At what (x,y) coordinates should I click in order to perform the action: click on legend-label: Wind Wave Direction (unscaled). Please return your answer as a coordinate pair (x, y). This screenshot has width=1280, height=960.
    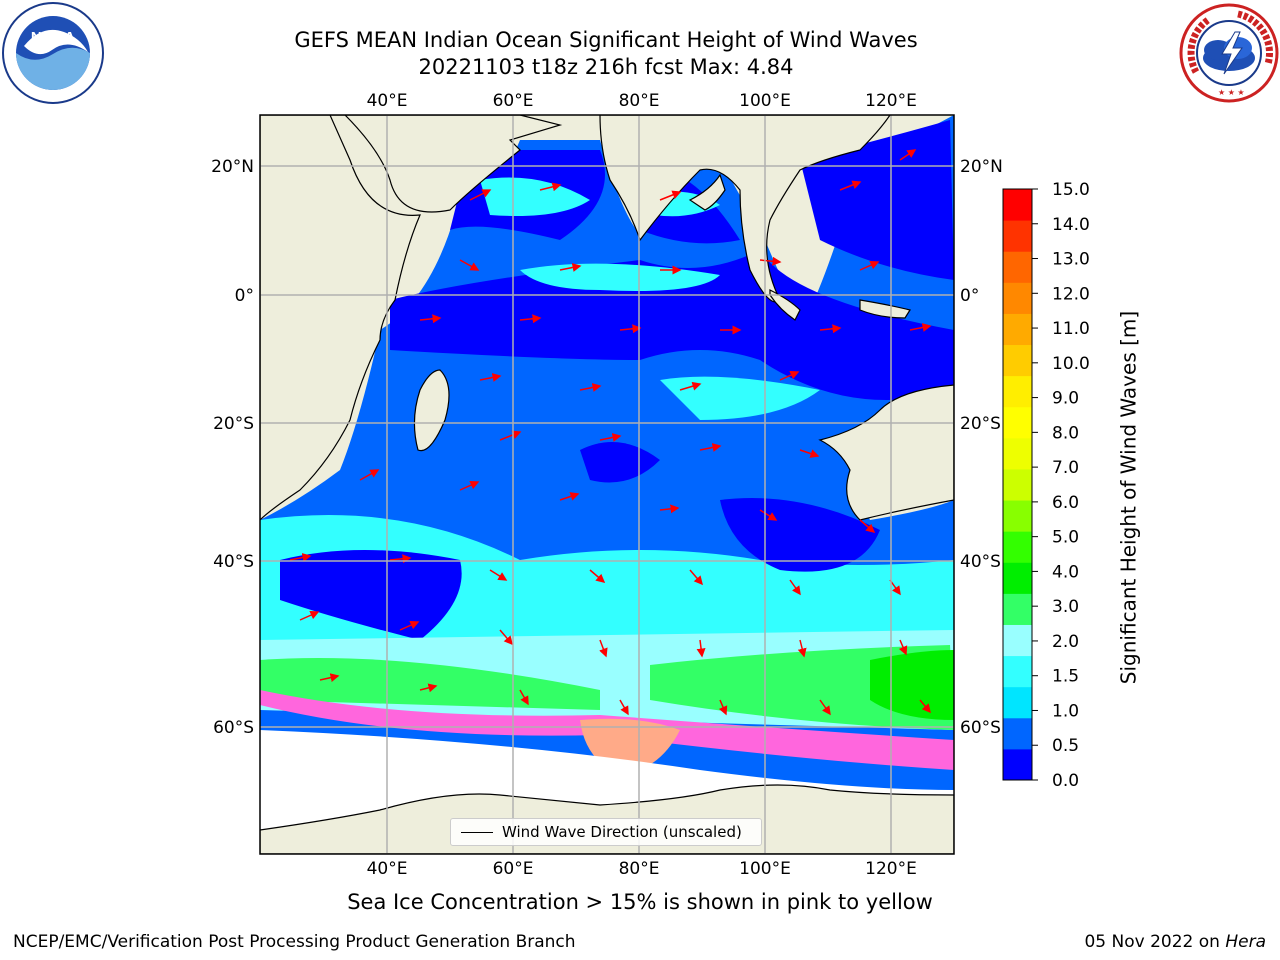
    Looking at the image, I should click on (622, 832).